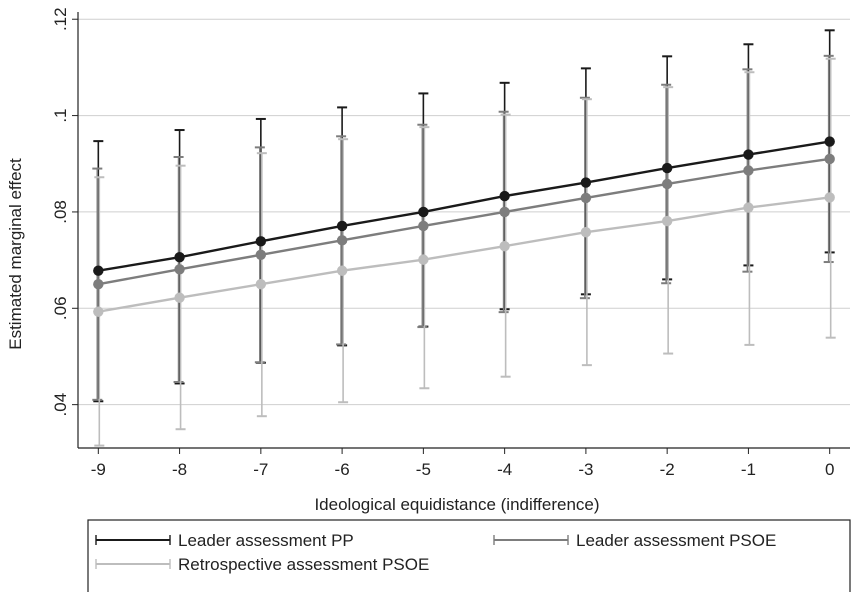 This screenshot has width=859, height=592. What do you see at coordinates (676, 540) in the screenshot?
I see `legend-label: Leader assessment PSOE` at bounding box center [676, 540].